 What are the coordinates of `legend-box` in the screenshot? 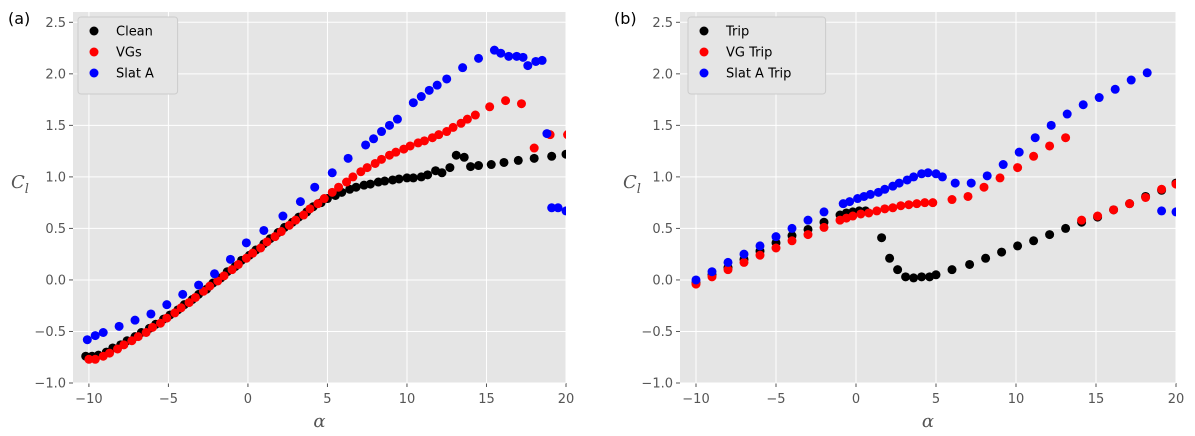 It's located at (128, 55).